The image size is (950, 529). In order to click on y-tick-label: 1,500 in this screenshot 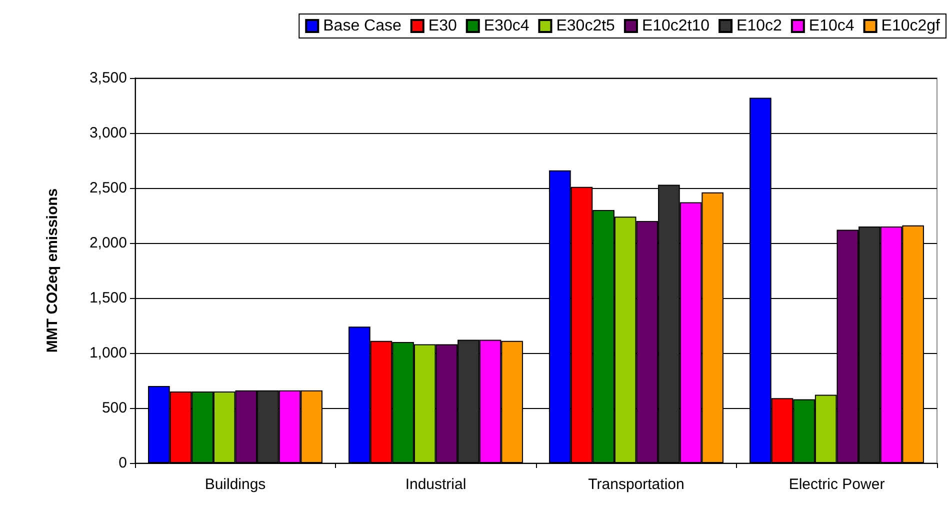, I will do `click(108, 298)`.